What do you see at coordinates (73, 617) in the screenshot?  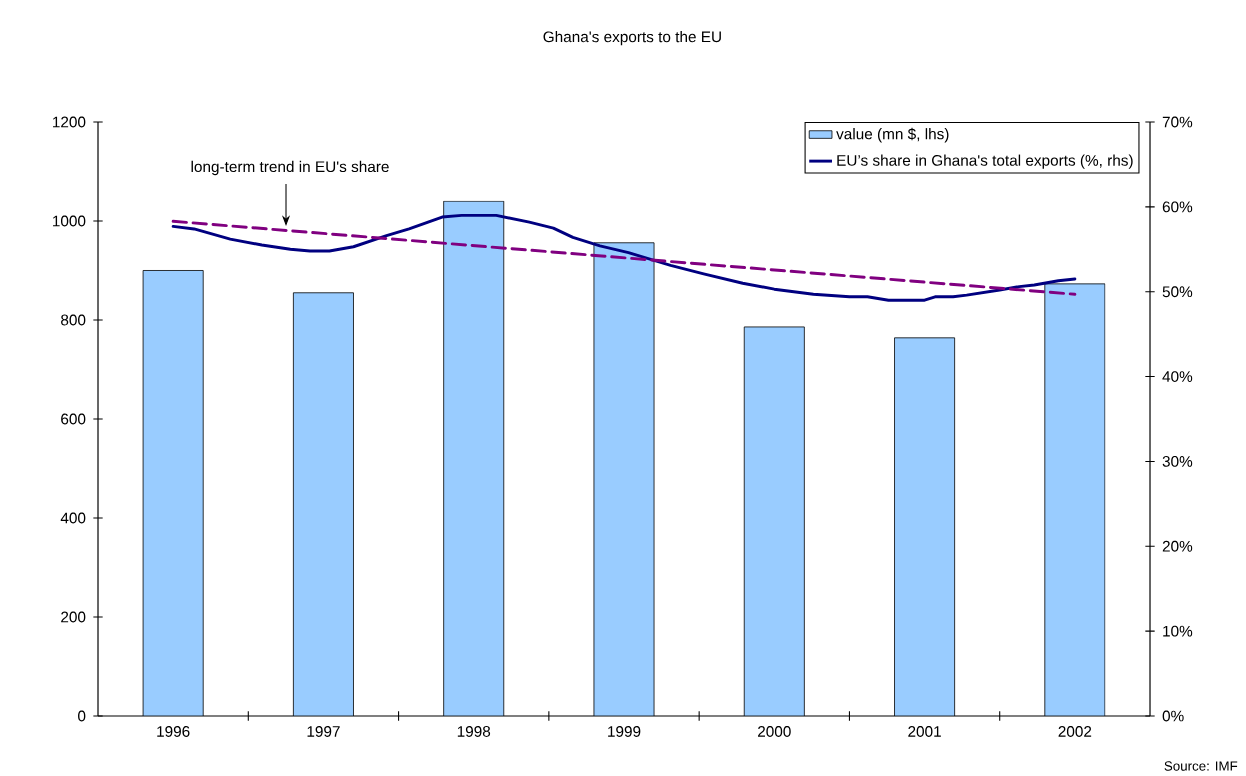 I see `y-tick-label: 200` at bounding box center [73, 617].